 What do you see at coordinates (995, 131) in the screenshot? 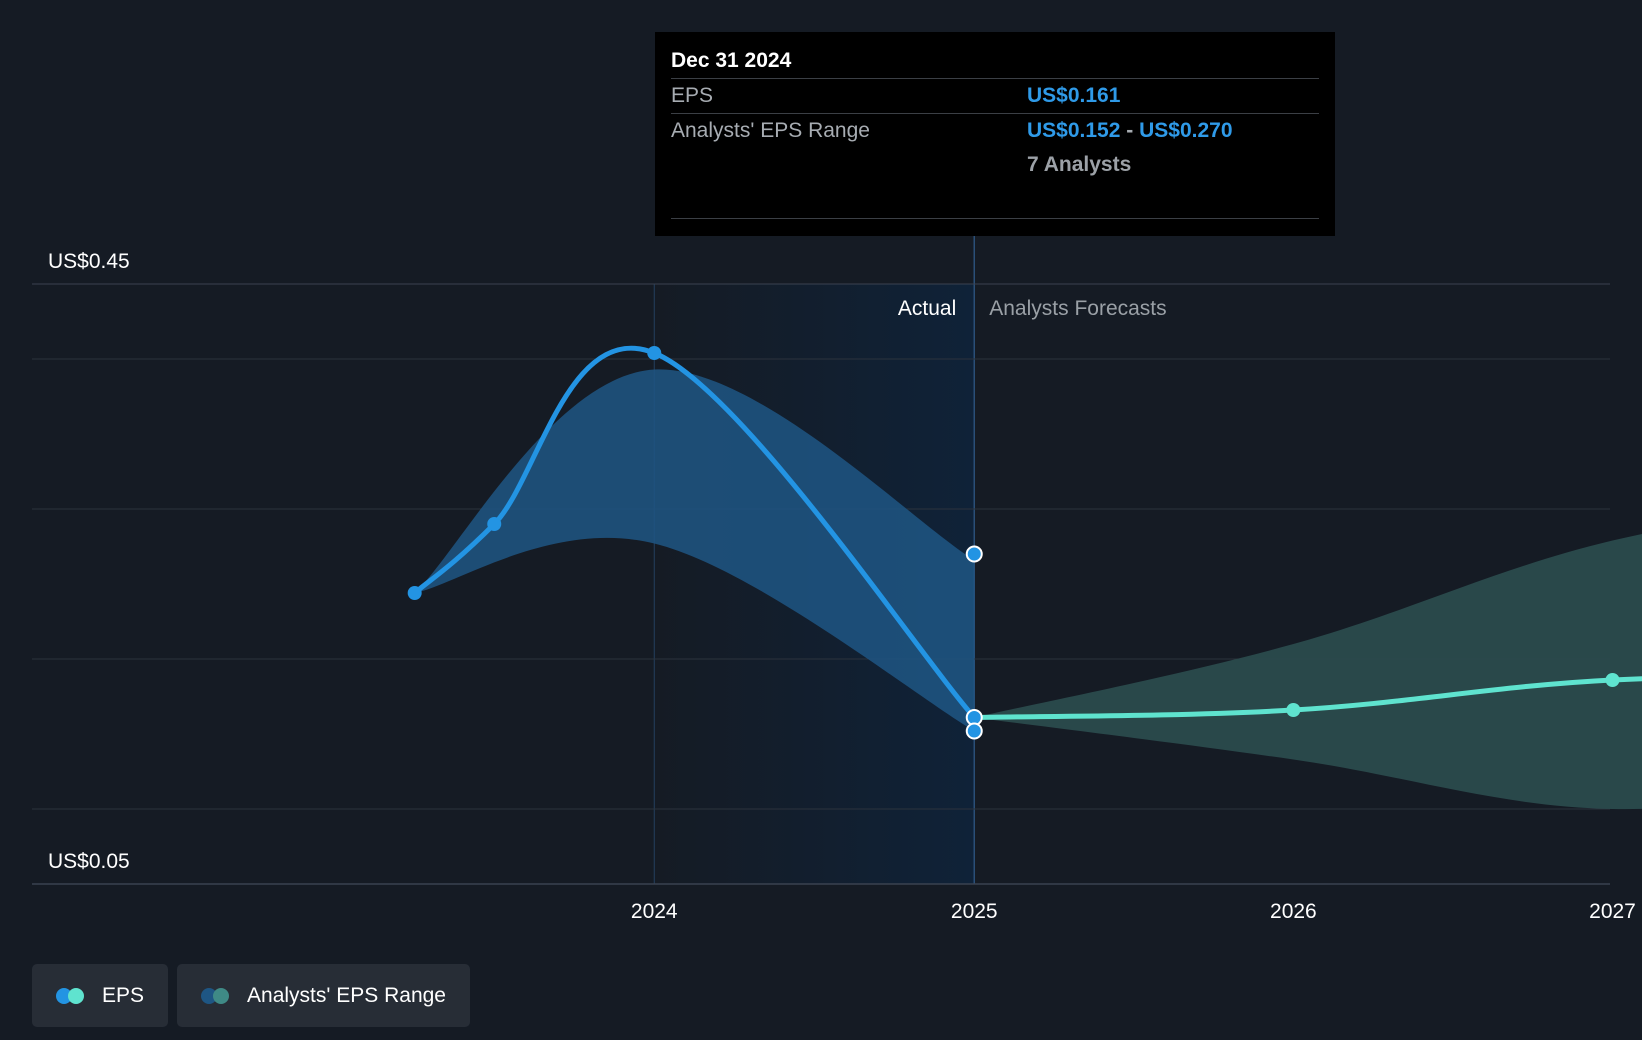
I see `tooltip-range-row: Analysts' EPS Range US$0.152 - US$0.270` at bounding box center [995, 131].